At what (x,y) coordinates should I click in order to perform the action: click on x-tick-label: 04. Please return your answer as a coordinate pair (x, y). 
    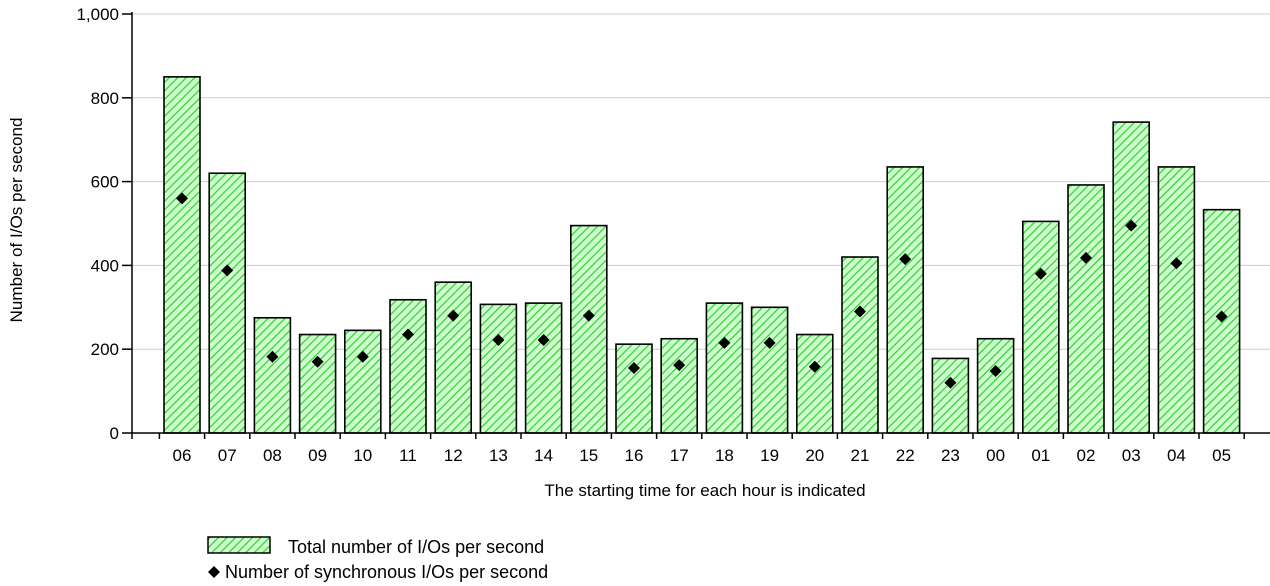
    Looking at the image, I should click on (1176, 455).